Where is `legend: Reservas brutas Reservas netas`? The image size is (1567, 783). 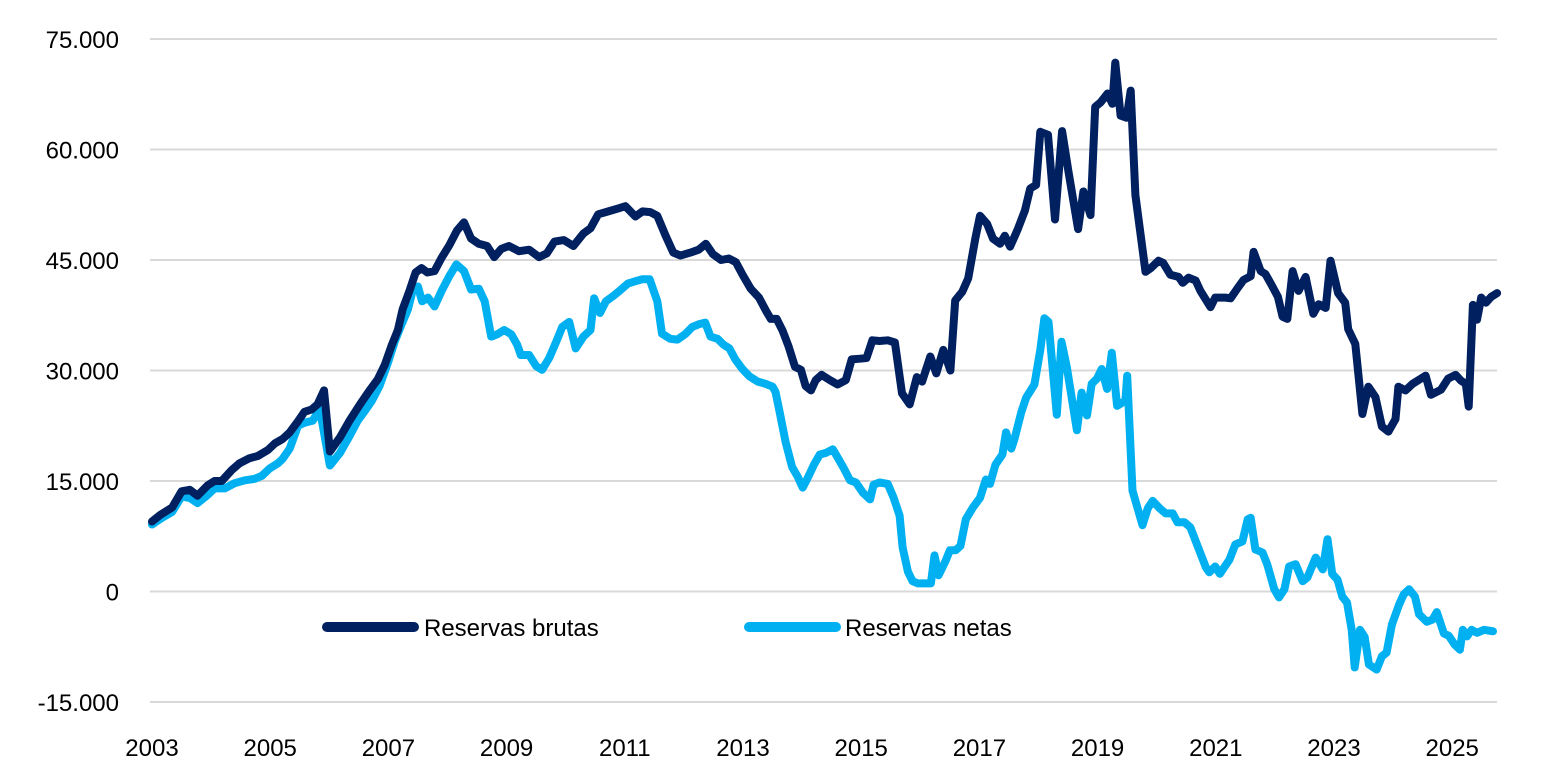 legend: Reservas brutas Reservas netas is located at coordinates (667, 628).